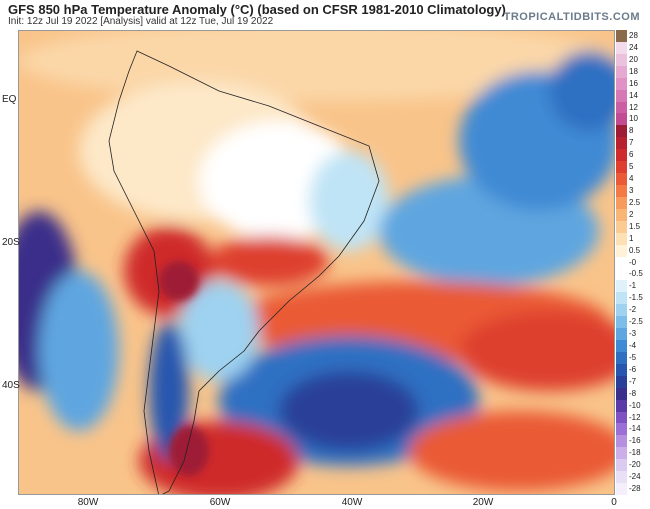 The image size is (650, 509). I want to click on legend-item: 6, so click(633, 155).